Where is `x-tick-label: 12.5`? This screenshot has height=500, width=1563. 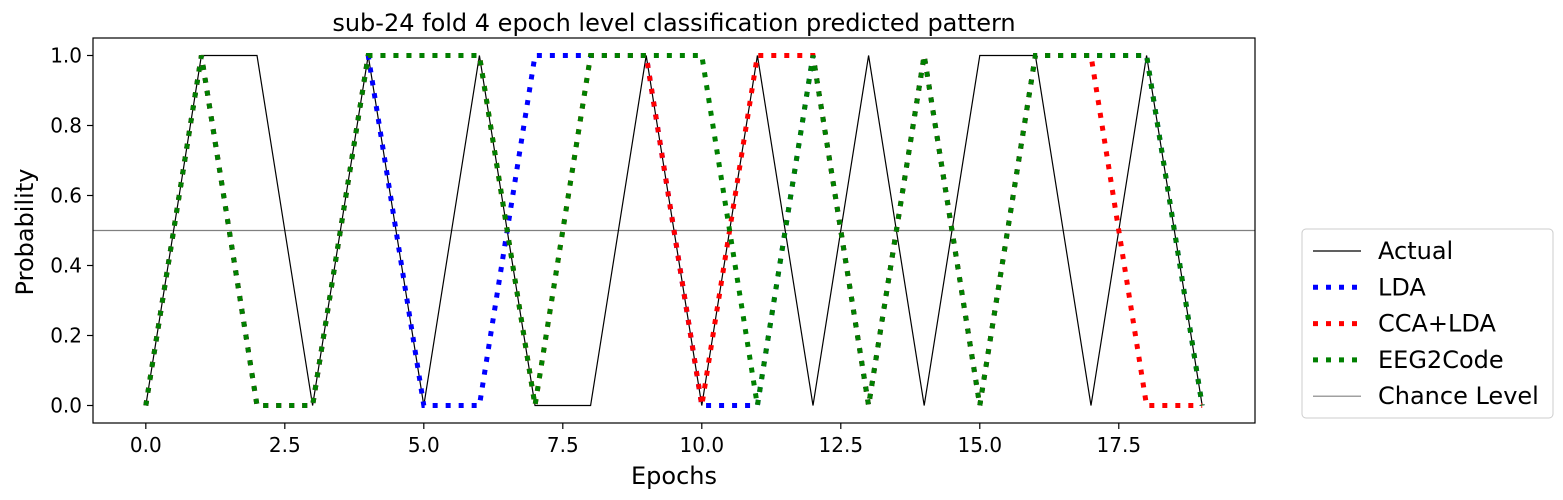
x-tick-label: 12.5 is located at coordinates (841, 445).